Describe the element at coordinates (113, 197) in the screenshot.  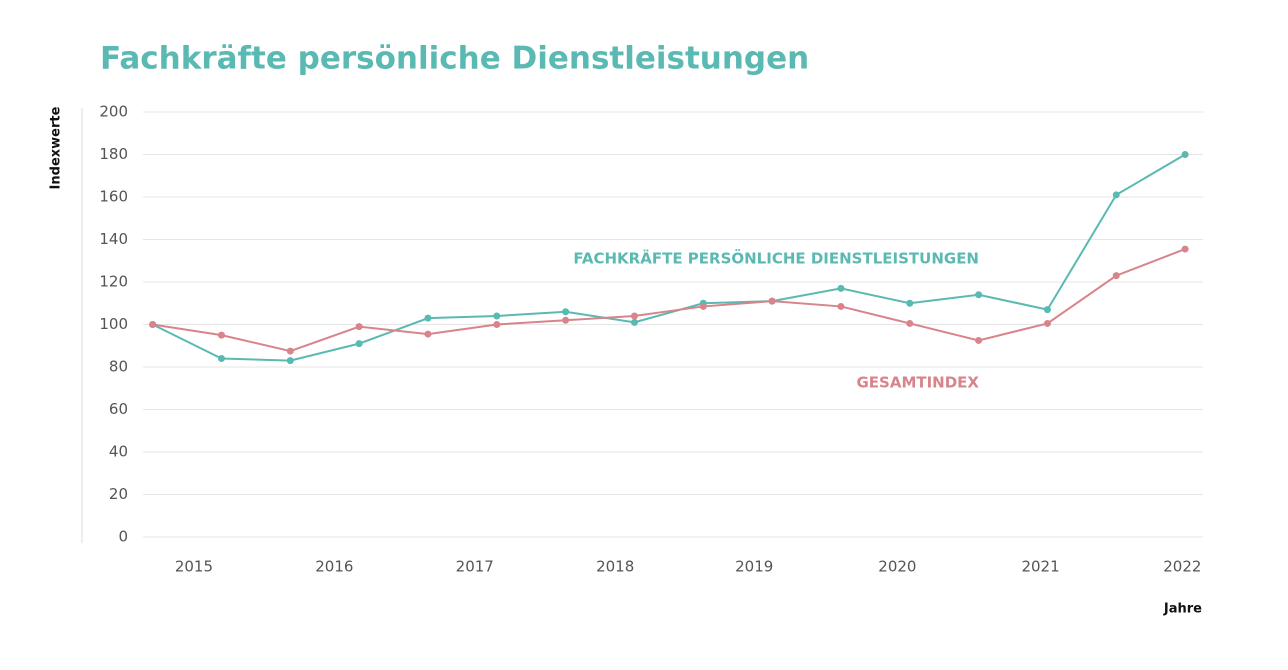
I see `y-tick-label: 160` at that location.